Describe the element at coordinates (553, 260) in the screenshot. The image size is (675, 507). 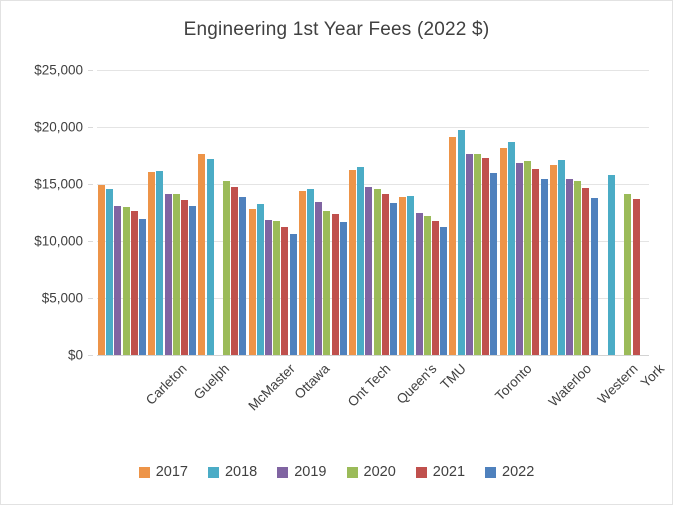
I see `bar-2017-western` at that location.